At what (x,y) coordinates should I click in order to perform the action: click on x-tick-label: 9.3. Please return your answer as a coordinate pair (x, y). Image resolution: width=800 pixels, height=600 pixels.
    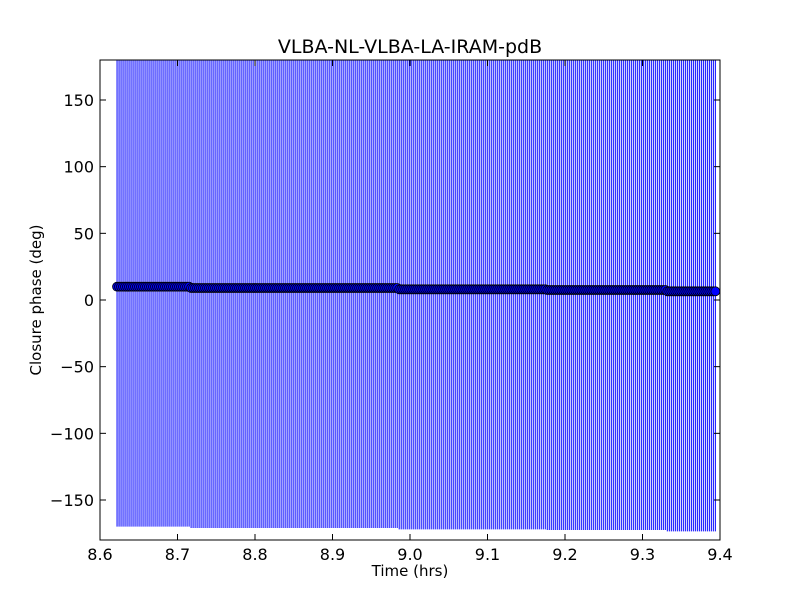
    Looking at the image, I should click on (642, 554).